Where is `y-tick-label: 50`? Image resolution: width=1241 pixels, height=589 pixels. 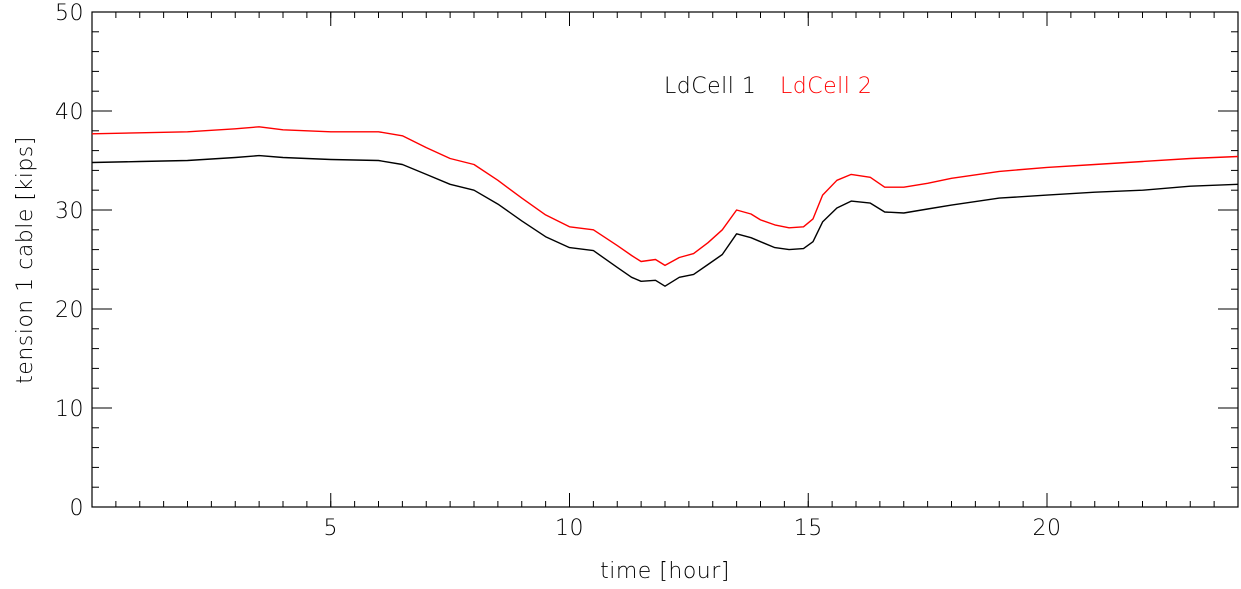 y-tick-label: 50 is located at coordinates (69, 13).